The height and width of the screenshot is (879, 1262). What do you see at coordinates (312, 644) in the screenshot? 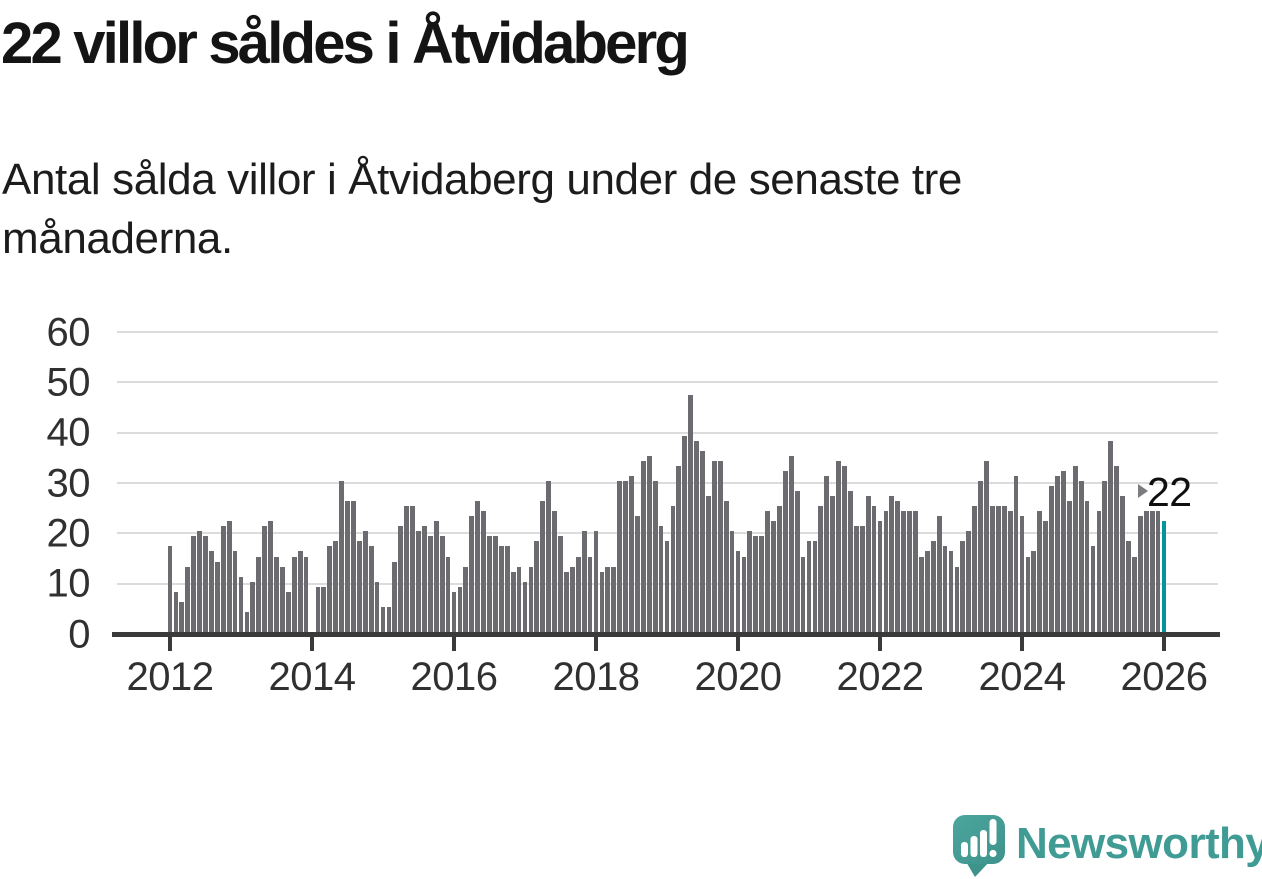
I see `x-axis-tick-2014` at bounding box center [312, 644].